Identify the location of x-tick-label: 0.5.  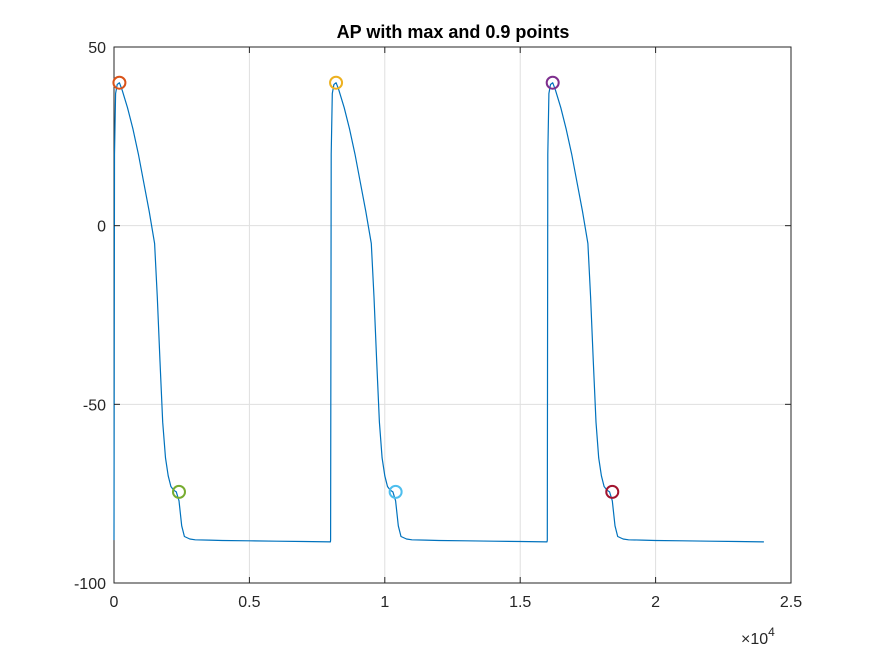
(249, 602).